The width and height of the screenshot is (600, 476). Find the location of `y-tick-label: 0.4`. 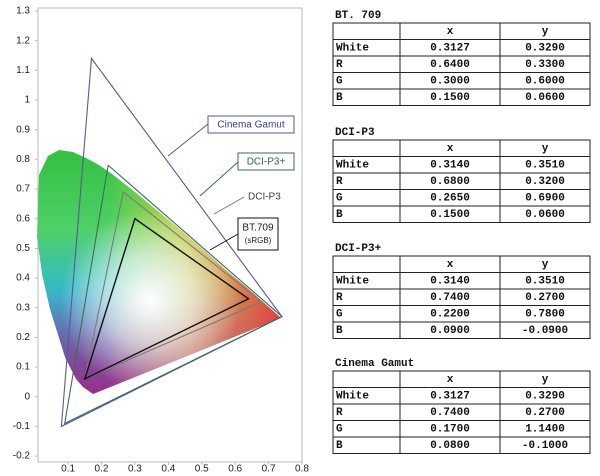

y-tick-label: 0.4 is located at coordinates (23, 278).